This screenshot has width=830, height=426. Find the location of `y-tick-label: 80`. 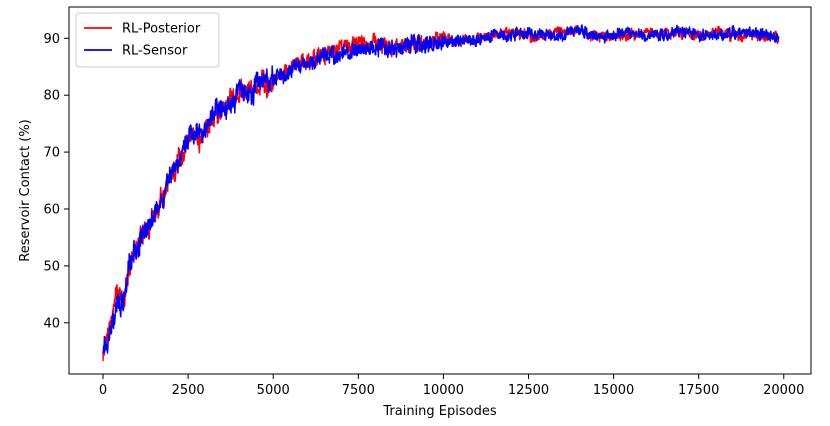

y-tick-label: 80 is located at coordinates (51, 96).